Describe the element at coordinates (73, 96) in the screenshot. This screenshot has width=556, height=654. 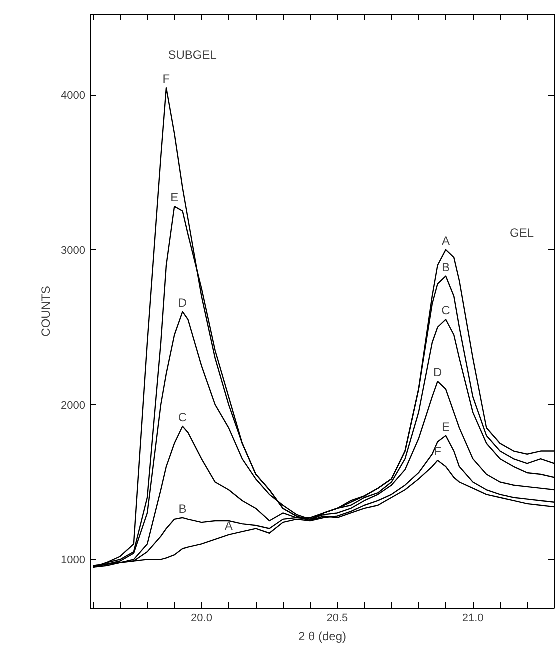
I see `y-tick-label: 4000` at that location.